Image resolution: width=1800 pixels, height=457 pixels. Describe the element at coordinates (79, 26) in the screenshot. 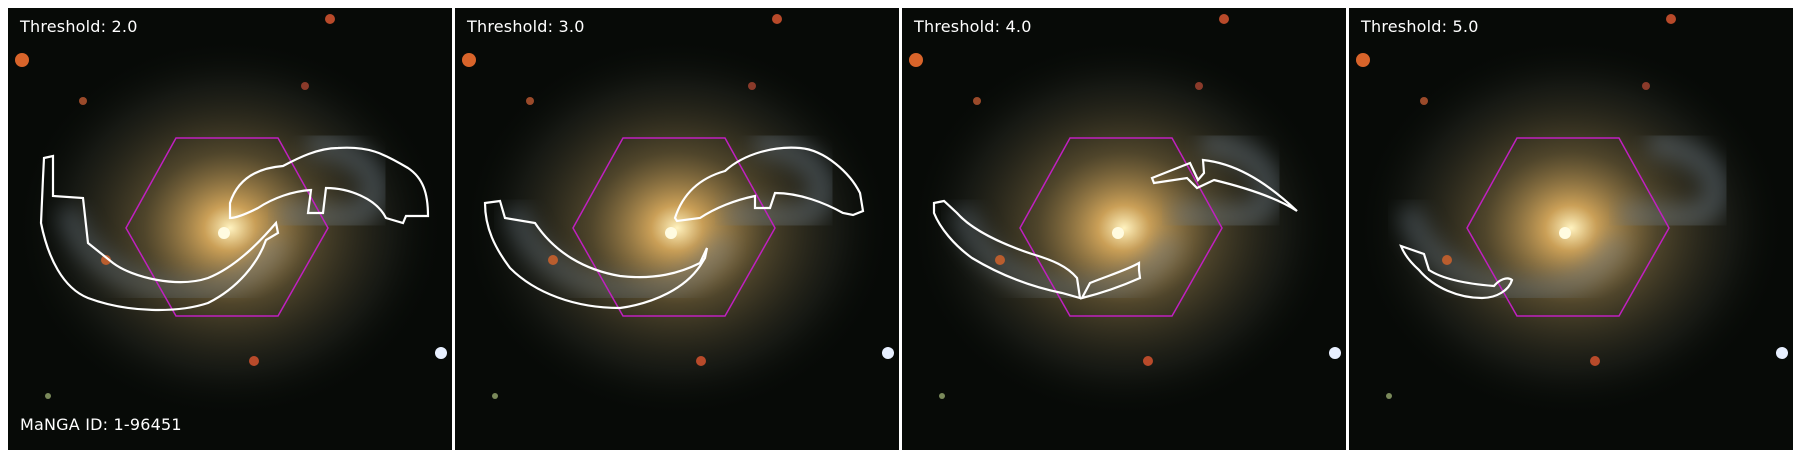

I see `threshold-label: Threshold: 2.0` at that location.